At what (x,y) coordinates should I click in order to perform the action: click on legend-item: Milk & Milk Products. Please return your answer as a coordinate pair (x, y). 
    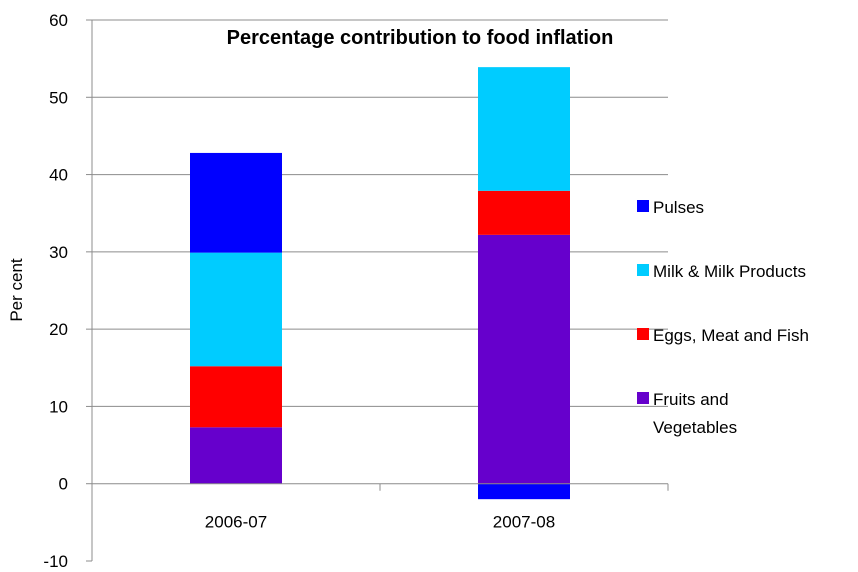
    Looking at the image, I should click on (721, 271).